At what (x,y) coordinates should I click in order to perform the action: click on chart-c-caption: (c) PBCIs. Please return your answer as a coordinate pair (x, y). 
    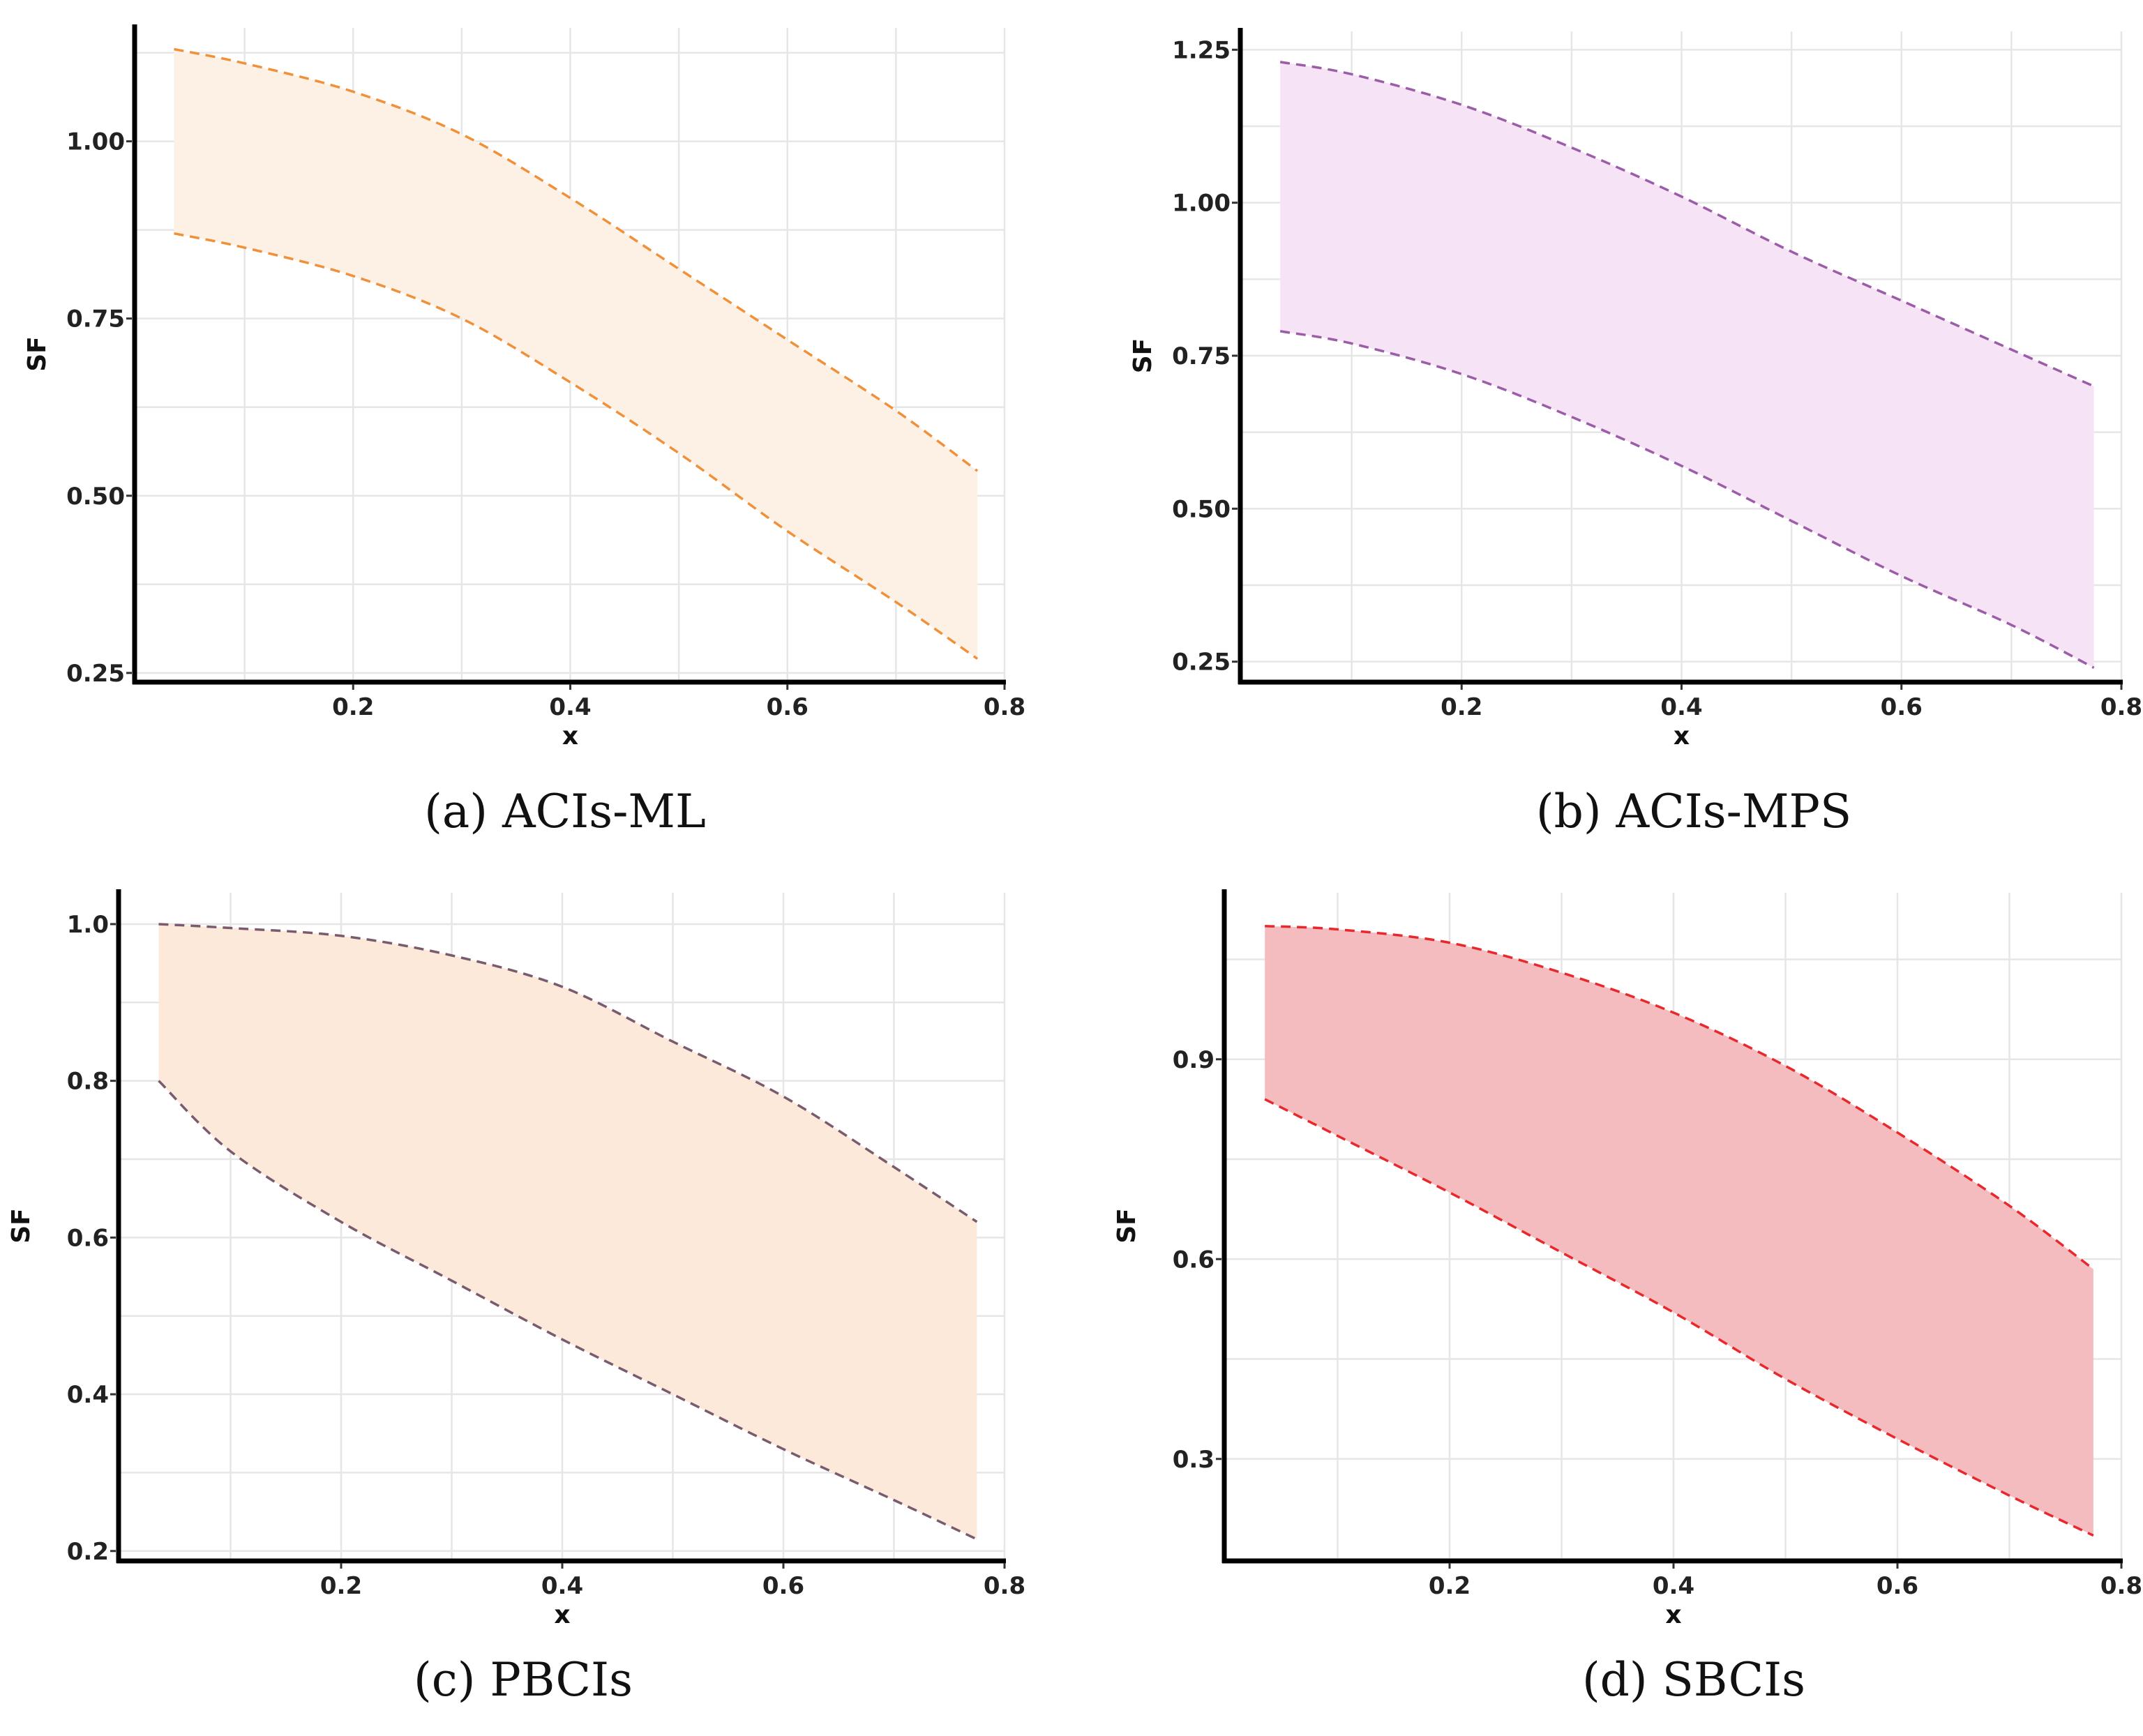
    Looking at the image, I should click on (523, 1680).